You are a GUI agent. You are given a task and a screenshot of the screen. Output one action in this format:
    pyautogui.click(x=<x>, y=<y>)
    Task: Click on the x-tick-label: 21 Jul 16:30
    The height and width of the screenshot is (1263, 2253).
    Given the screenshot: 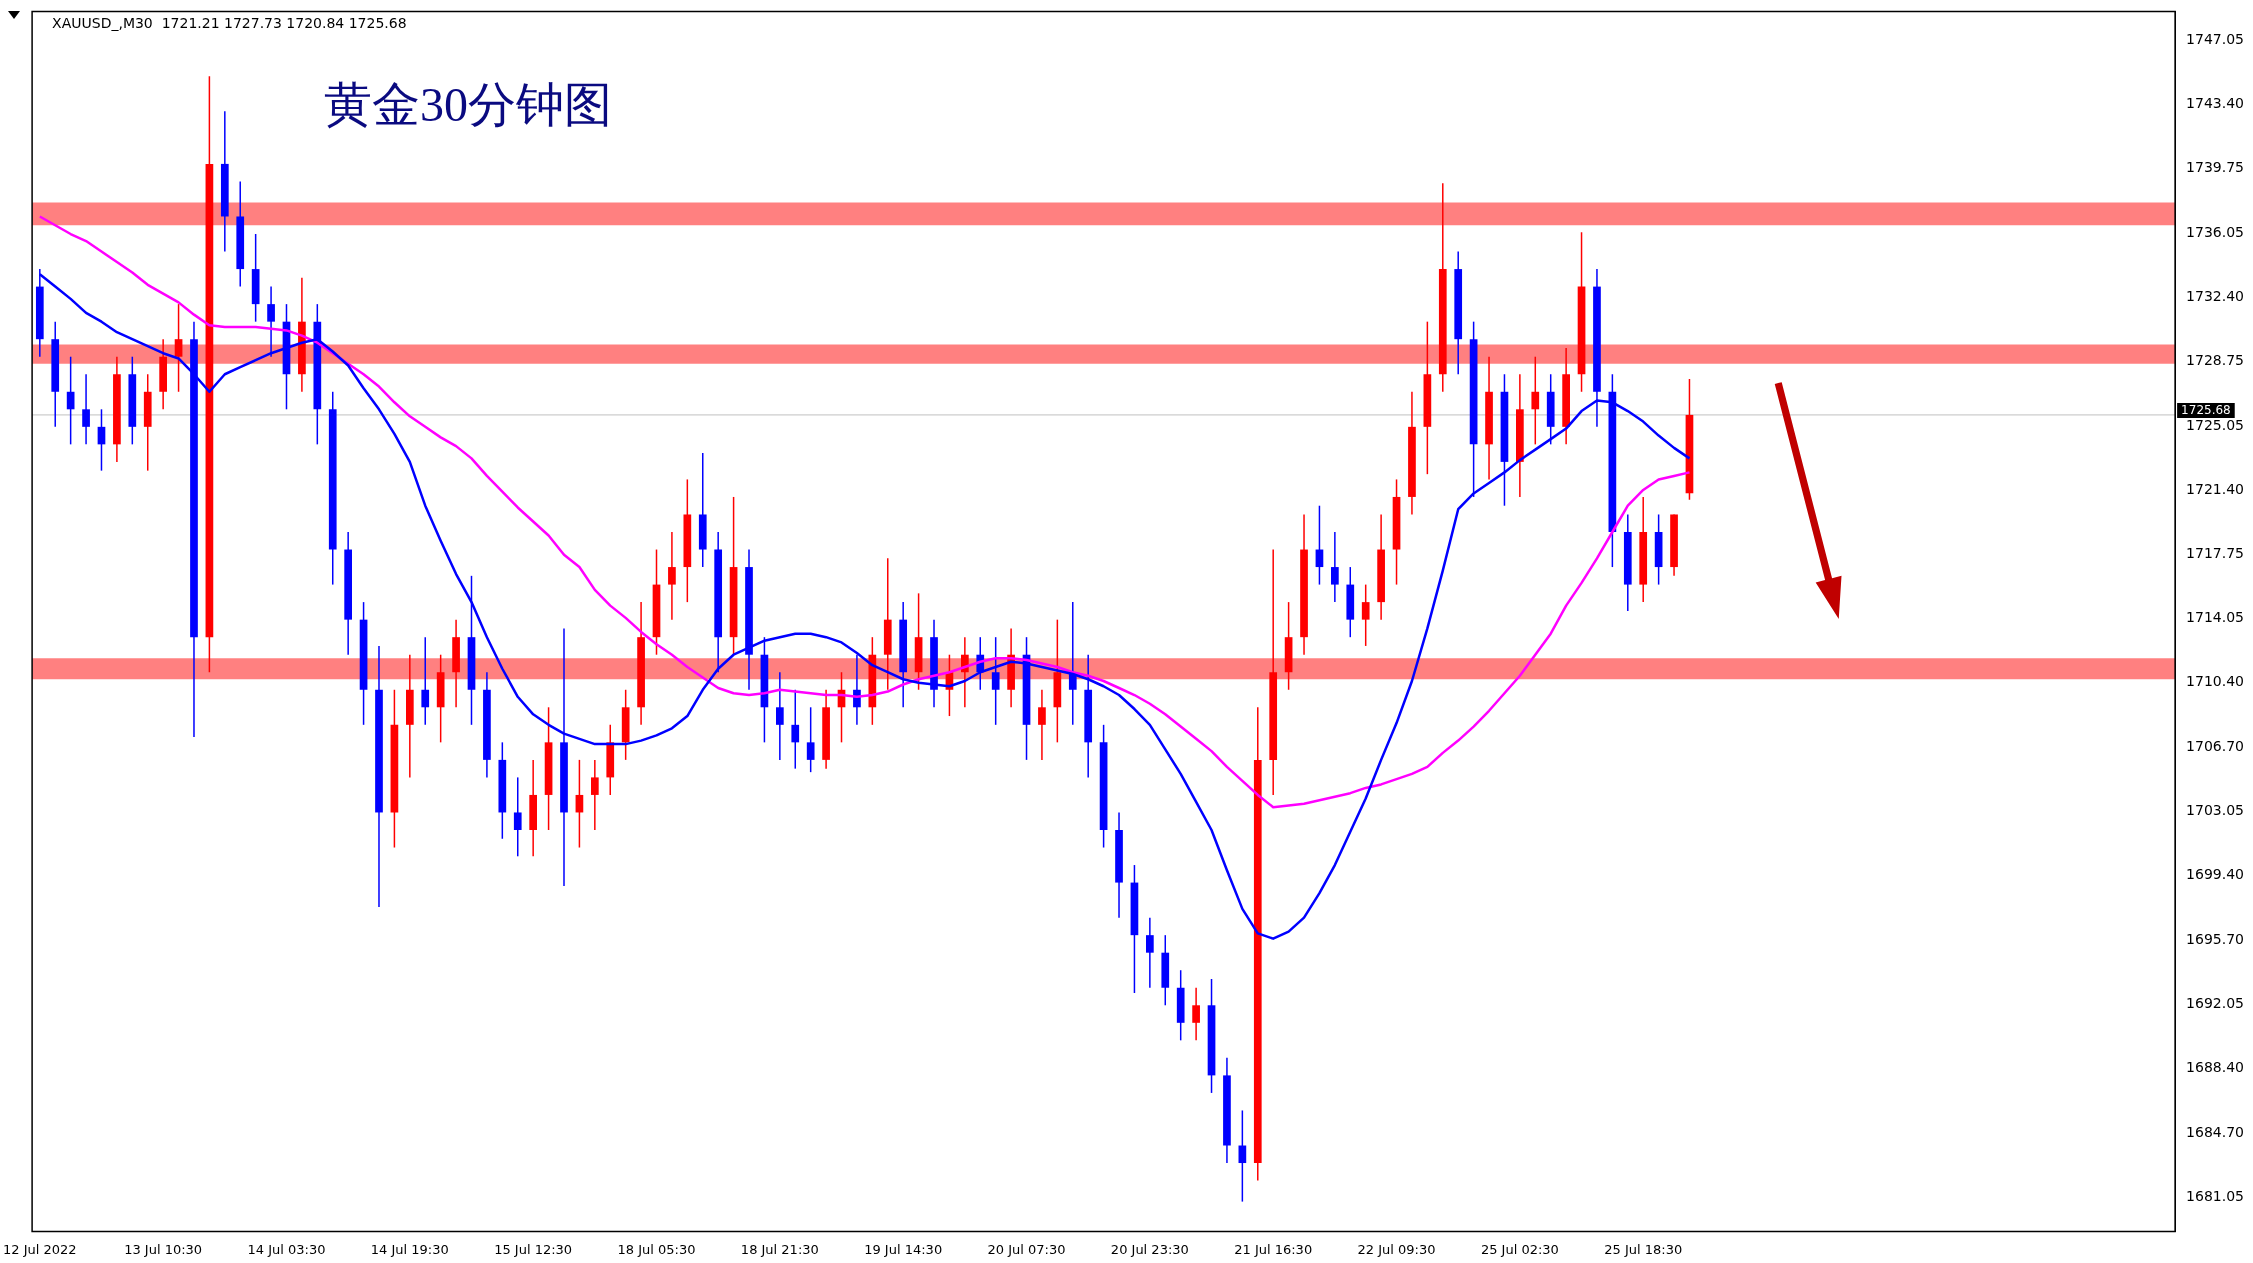 What is the action you would take?
    pyautogui.click(x=1273, y=1249)
    